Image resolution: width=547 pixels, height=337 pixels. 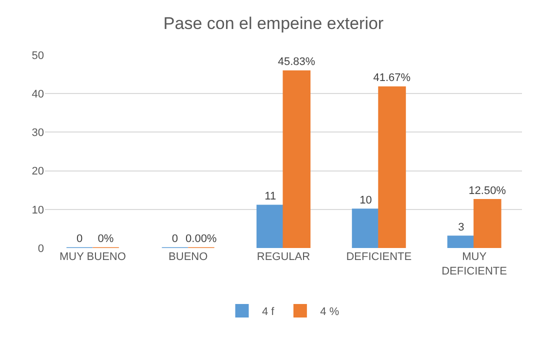 What do you see at coordinates (273, 23) in the screenshot?
I see `chart-title: Pase con el empeine exterior` at bounding box center [273, 23].